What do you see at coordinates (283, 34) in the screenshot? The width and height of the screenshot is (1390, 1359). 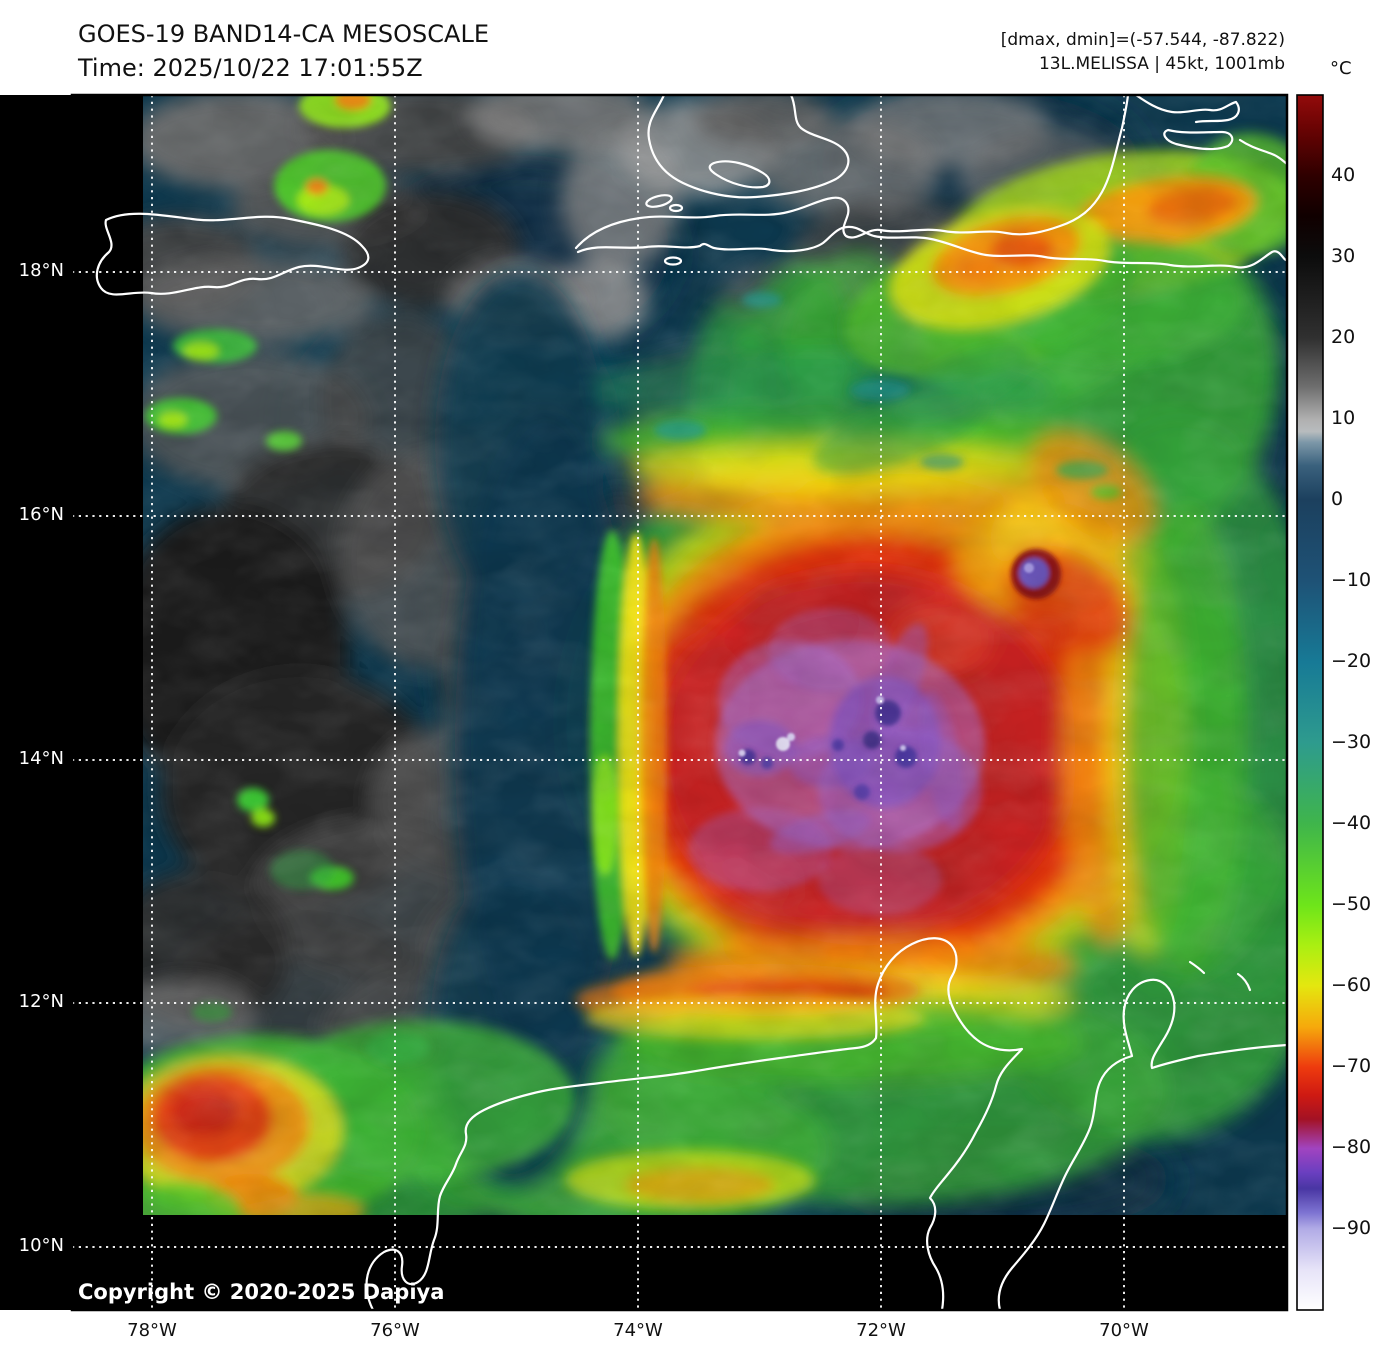 I see `page-title: GOES-19 BAND14-CA MESOSCALE` at bounding box center [283, 34].